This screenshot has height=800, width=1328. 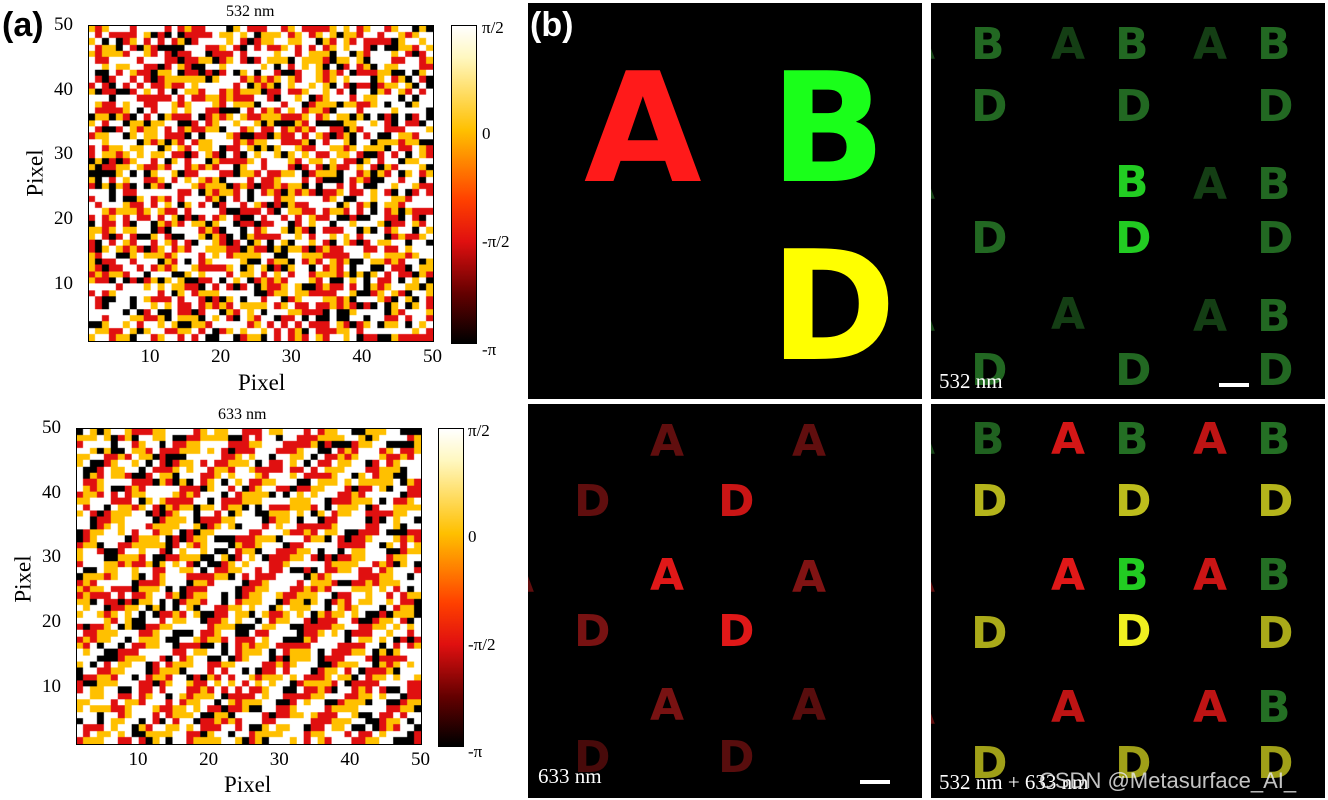 What do you see at coordinates (1014, 782) in the screenshot?
I see `caption-combined: 532 nm + 633 nm` at bounding box center [1014, 782].